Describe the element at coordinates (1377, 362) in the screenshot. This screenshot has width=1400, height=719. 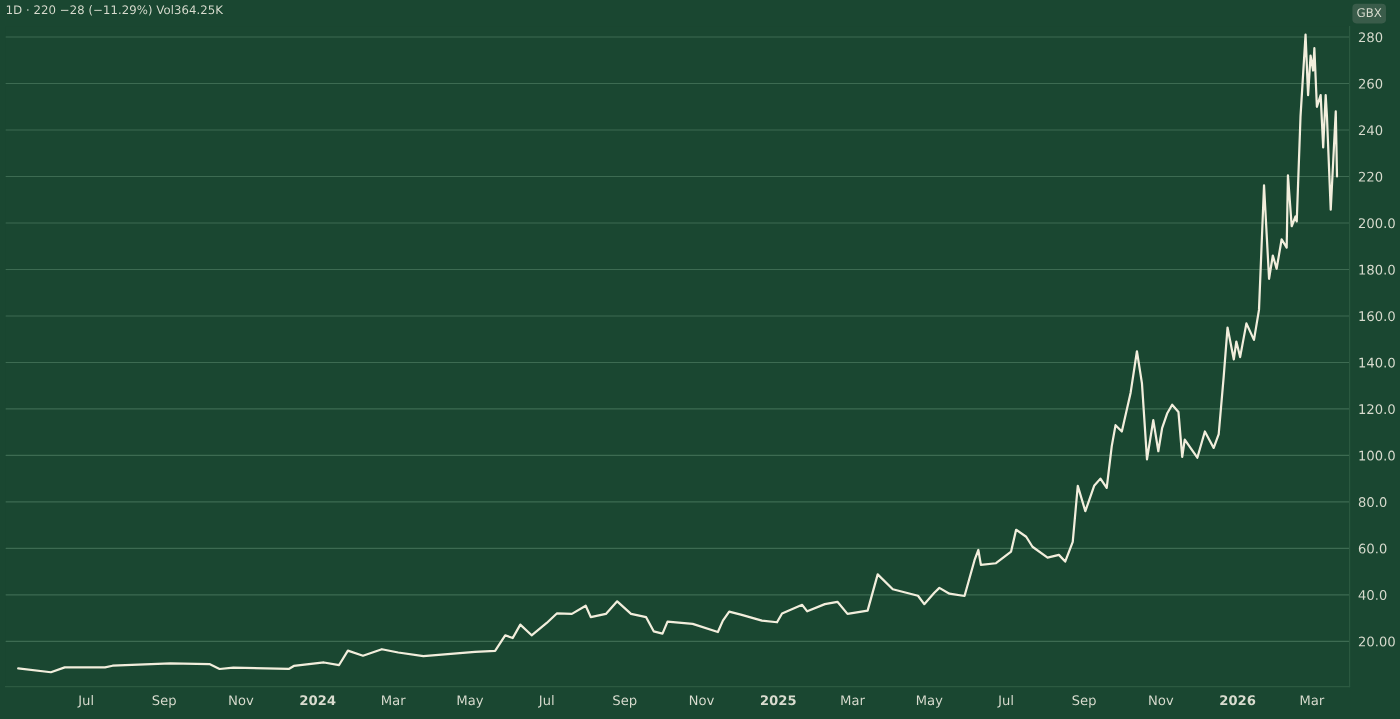
I see `y-tick-label: 140.0` at that location.